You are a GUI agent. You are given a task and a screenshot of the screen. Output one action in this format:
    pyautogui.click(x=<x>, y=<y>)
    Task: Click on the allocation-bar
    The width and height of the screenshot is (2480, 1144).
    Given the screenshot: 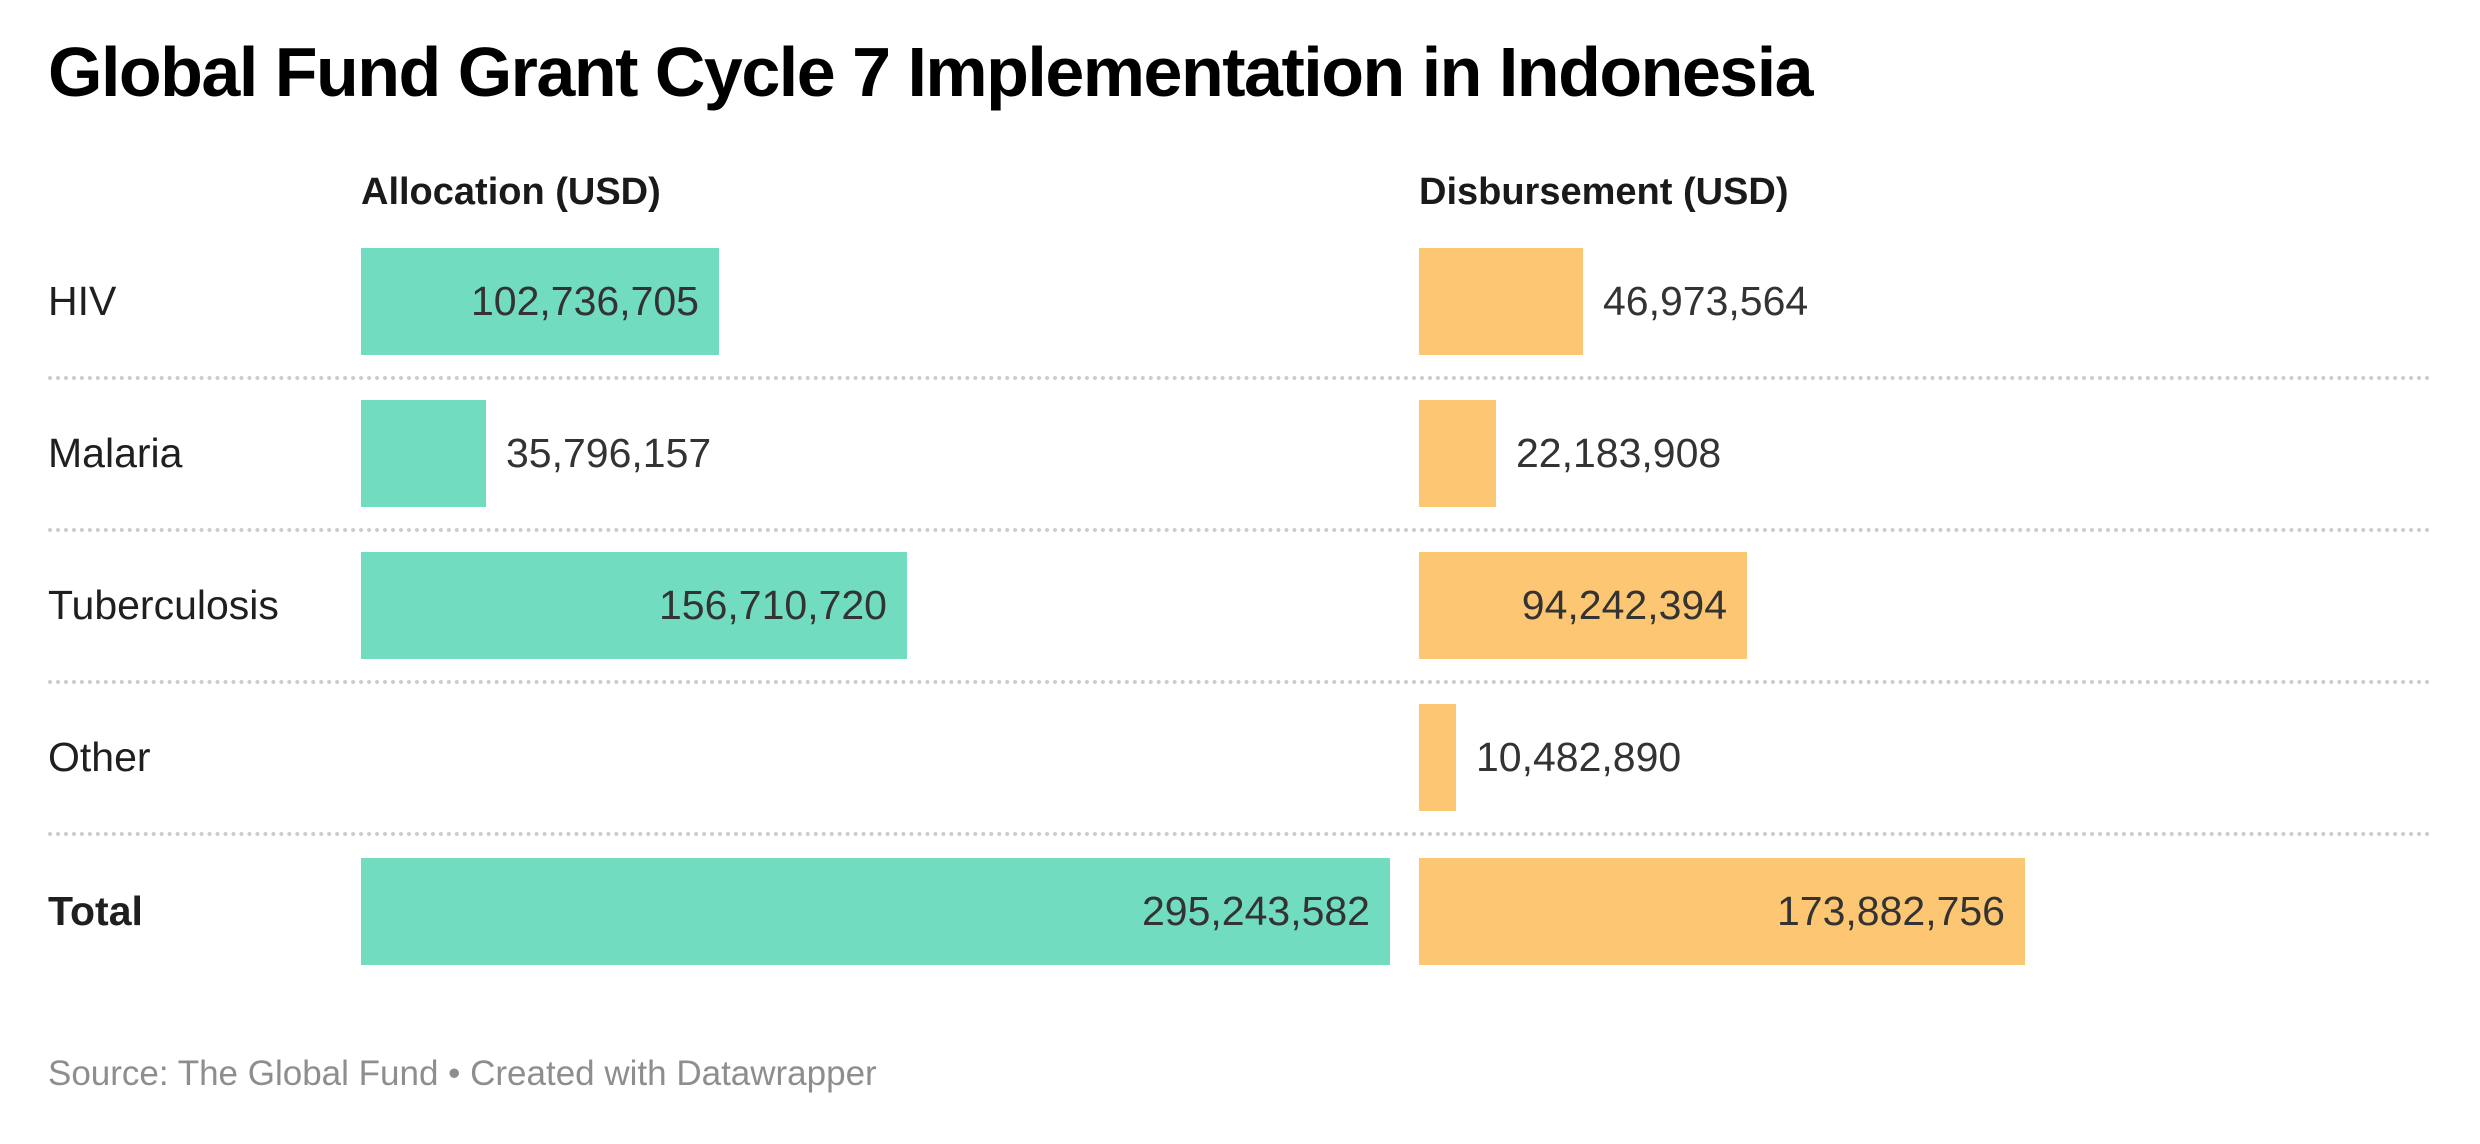 What is the action you would take?
    pyautogui.click(x=423, y=453)
    